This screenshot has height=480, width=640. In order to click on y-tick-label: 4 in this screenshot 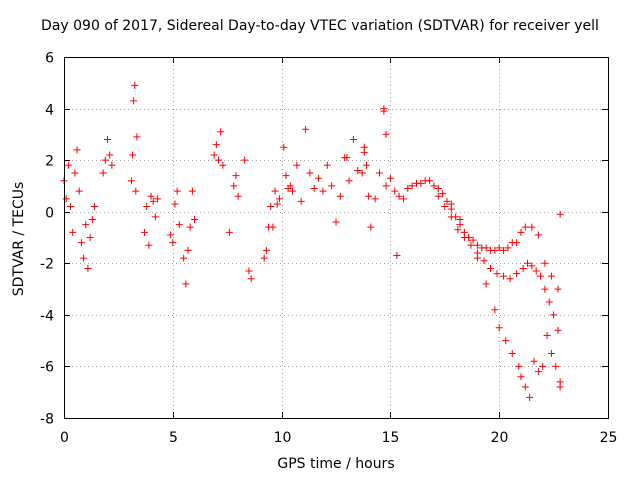, I will do `click(49, 111)`.